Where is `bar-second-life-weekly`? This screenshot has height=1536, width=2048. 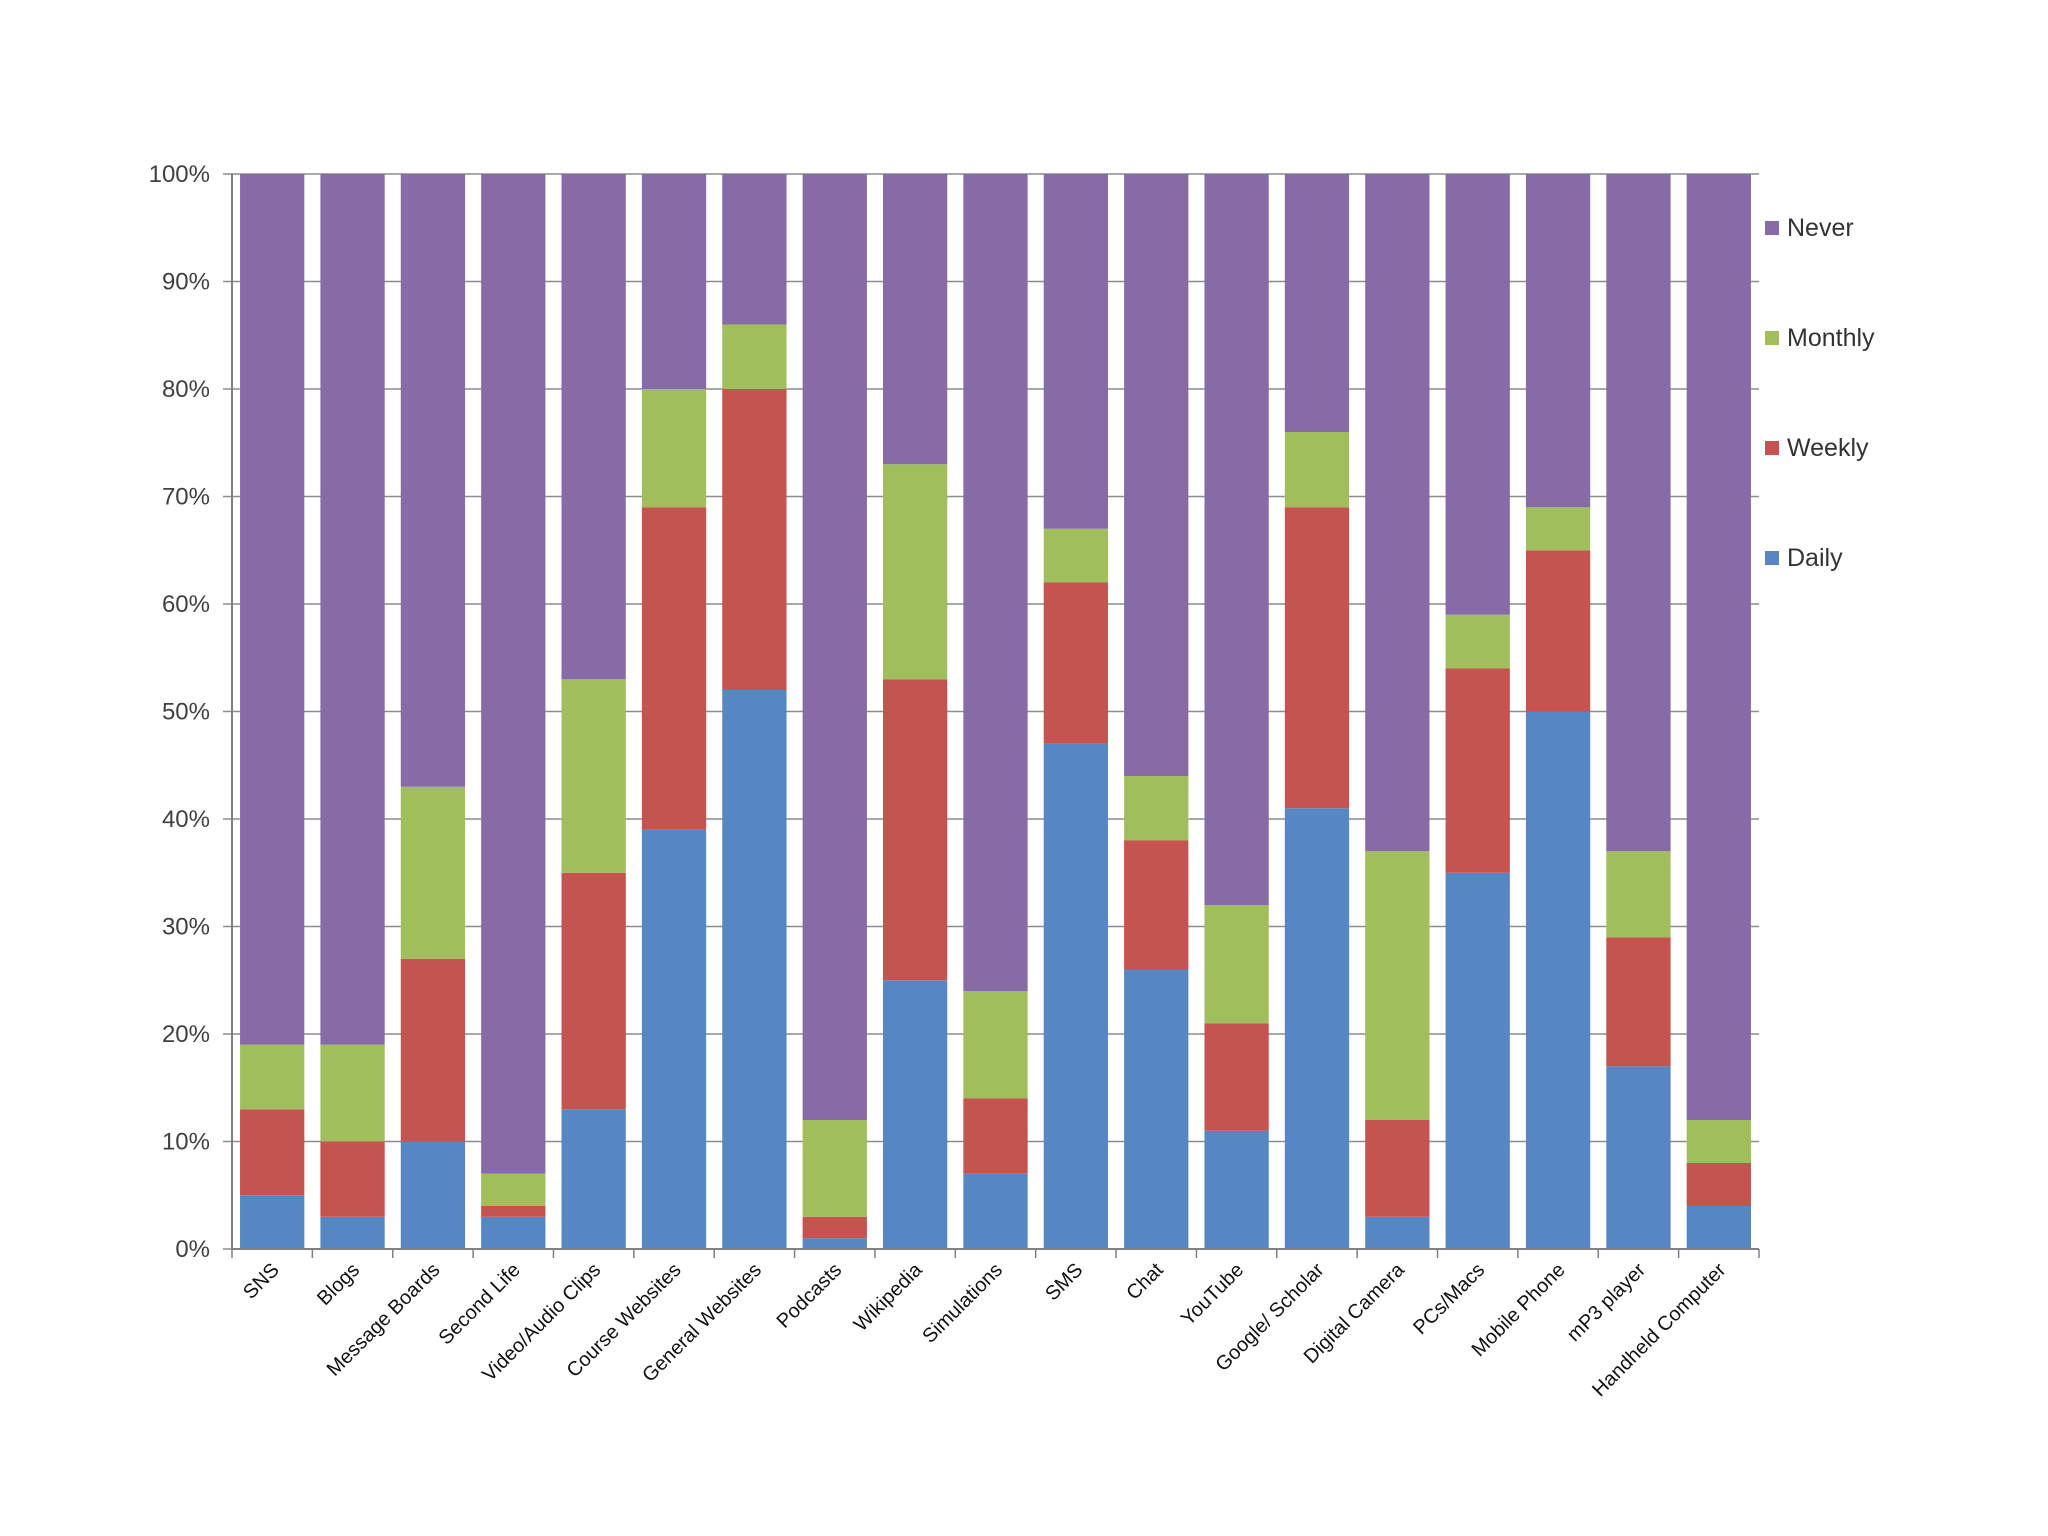 bar-second-life-weekly is located at coordinates (513, 1211).